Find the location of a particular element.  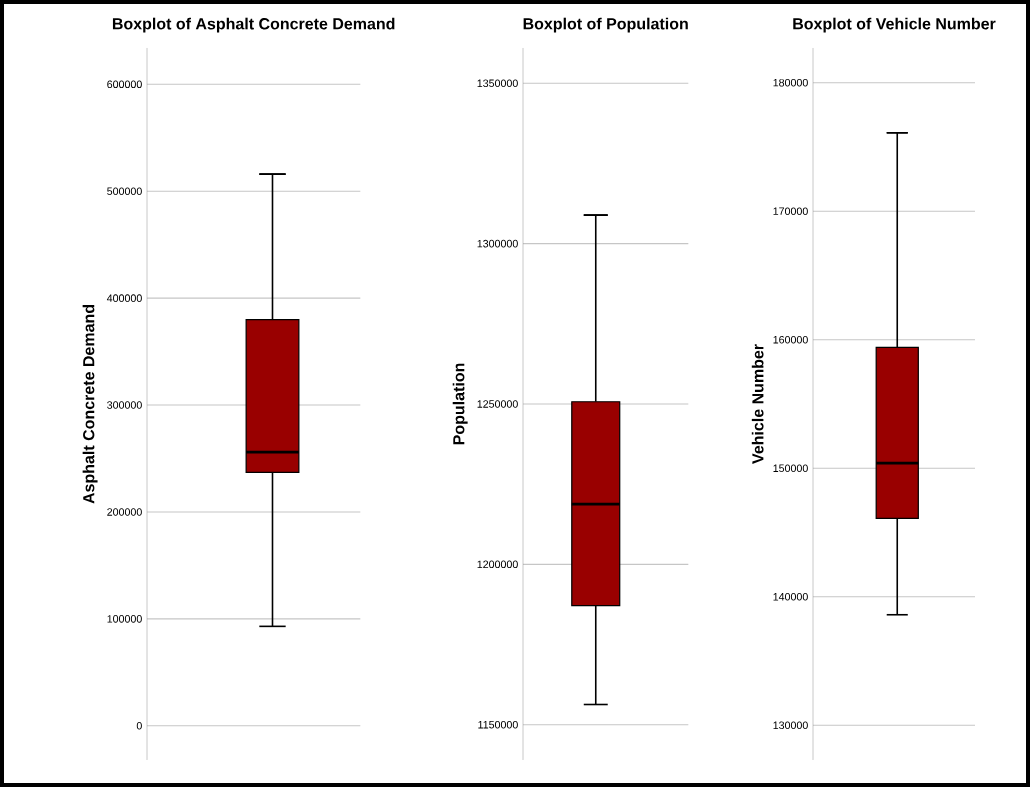

y-axis-title: Asphalt Concrete Demand is located at coordinates (90, 404).